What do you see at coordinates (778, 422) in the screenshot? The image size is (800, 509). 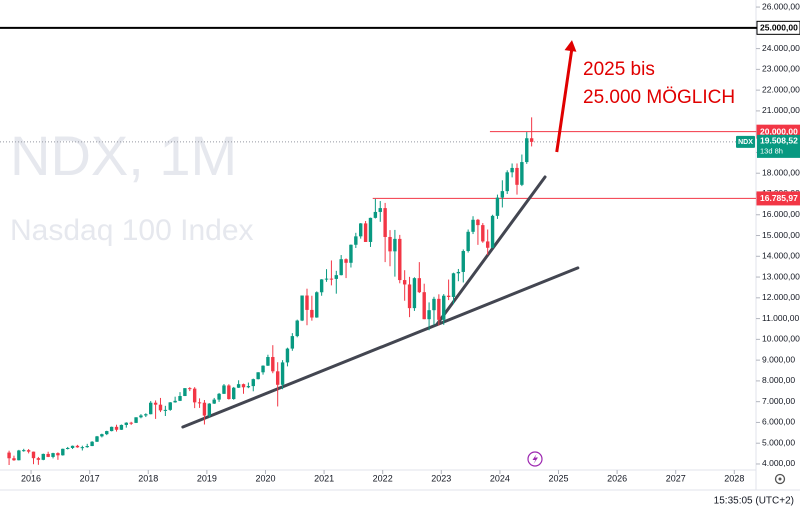 I see `y-tick-label: 6.000,00` at bounding box center [778, 422].